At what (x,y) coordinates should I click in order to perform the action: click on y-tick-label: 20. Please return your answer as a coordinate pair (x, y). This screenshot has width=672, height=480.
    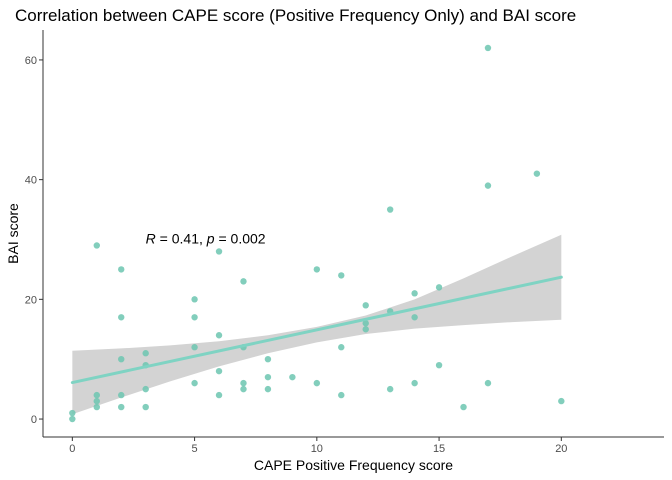
    Looking at the image, I should click on (31, 300).